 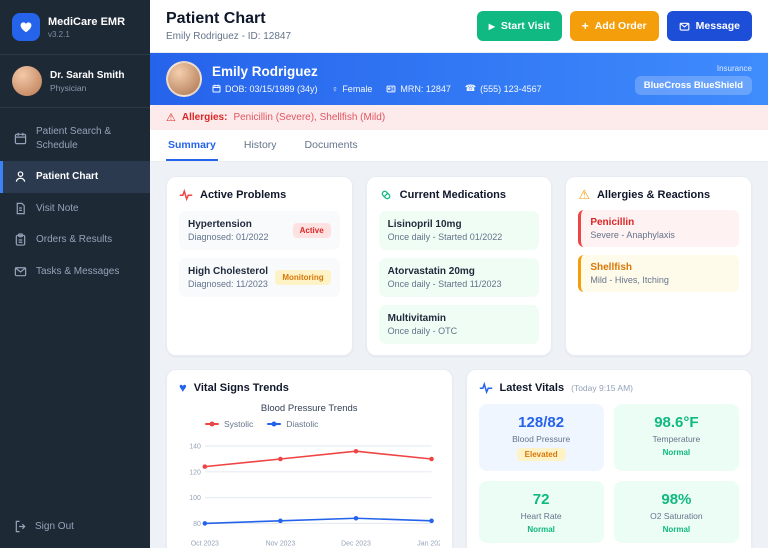 What do you see at coordinates (241, 387) in the screenshot?
I see `card-title: Vital Signs Trends` at bounding box center [241, 387].